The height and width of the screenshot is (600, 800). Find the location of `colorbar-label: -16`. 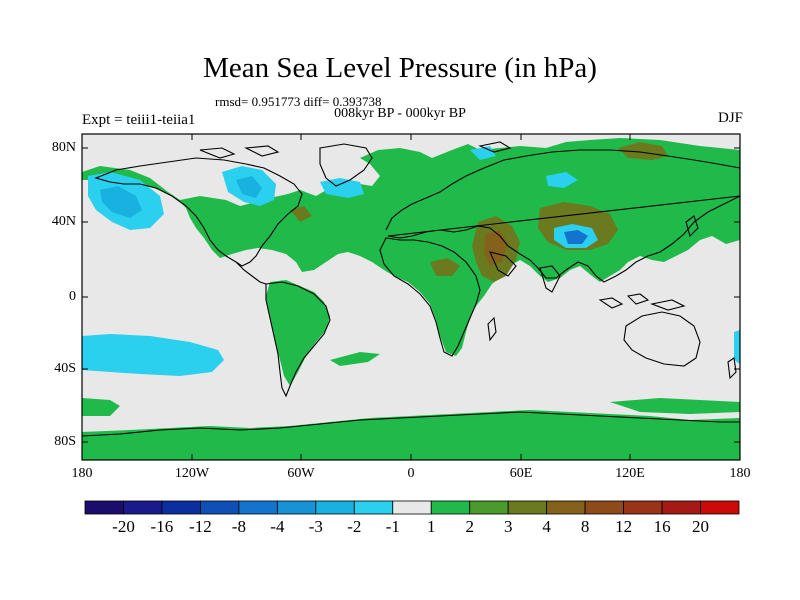

colorbar-label: -16 is located at coordinates (162, 526).